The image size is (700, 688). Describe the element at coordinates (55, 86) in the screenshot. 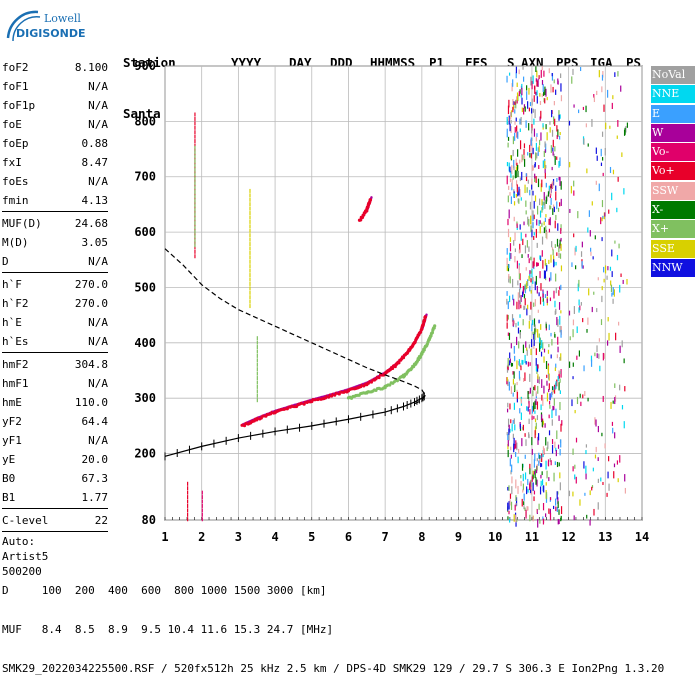

I see `param-row: foF1 N/A` at that location.